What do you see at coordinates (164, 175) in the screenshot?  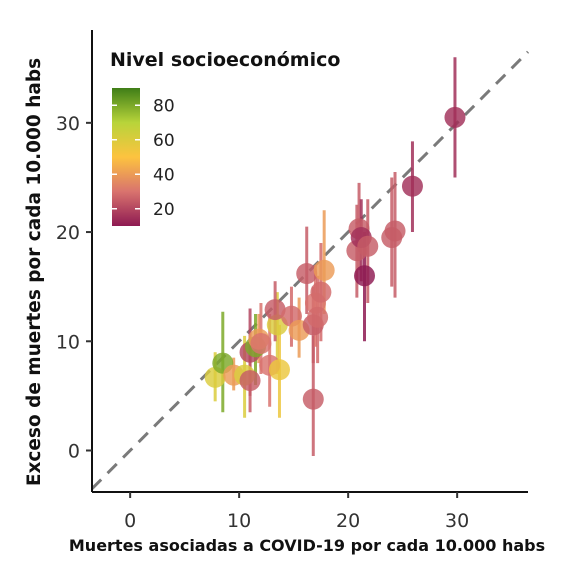 I see `legend-label: 40` at bounding box center [164, 175].